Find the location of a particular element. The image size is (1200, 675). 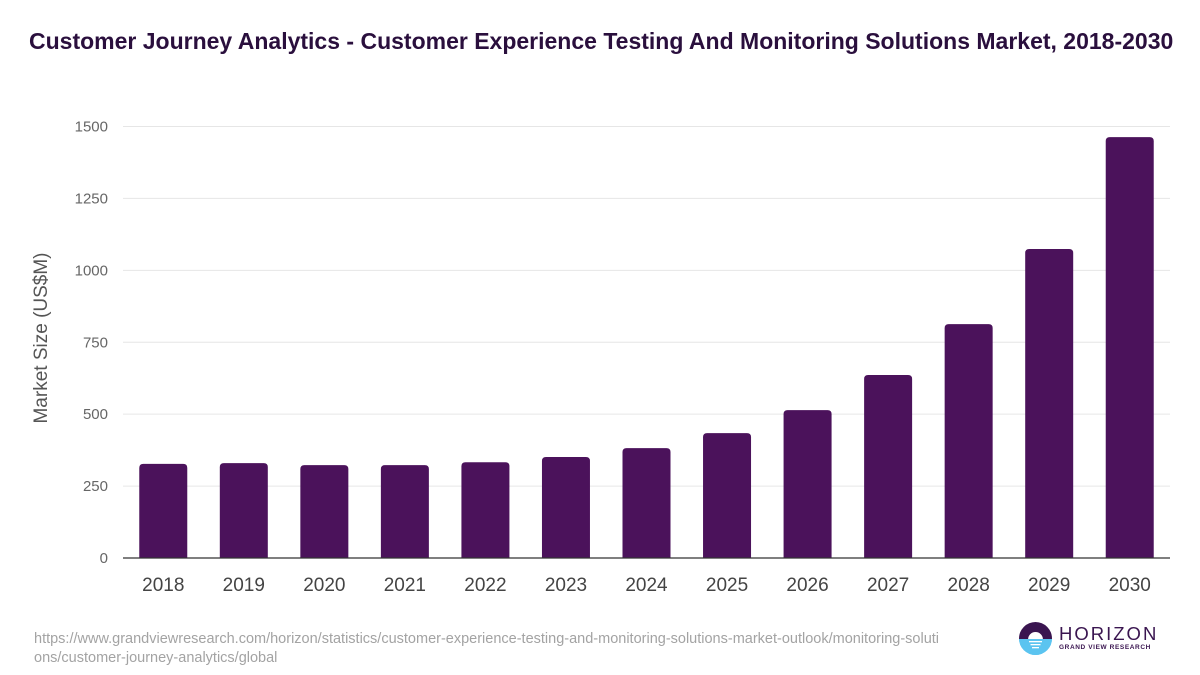

bar-2024 is located at coordinates (646, 503).